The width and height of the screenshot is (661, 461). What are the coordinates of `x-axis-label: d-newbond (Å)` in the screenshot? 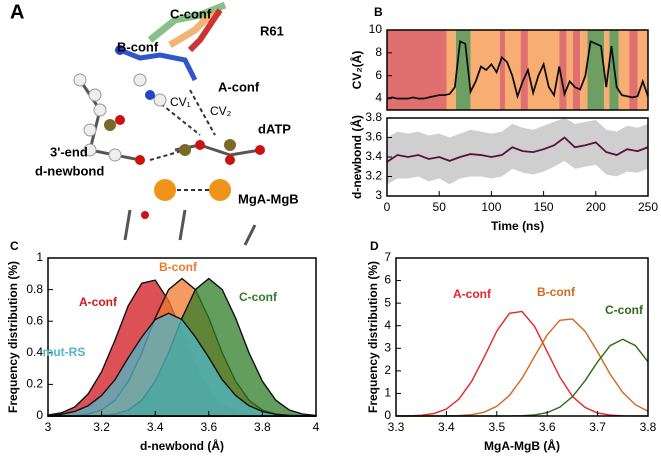 It's located at (182, 445).